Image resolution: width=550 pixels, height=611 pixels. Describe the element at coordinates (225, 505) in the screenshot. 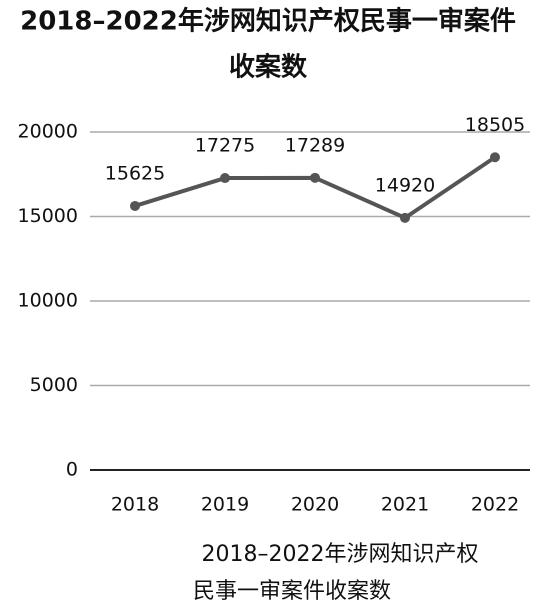

I see `x-tick-label: 2019` at that location.